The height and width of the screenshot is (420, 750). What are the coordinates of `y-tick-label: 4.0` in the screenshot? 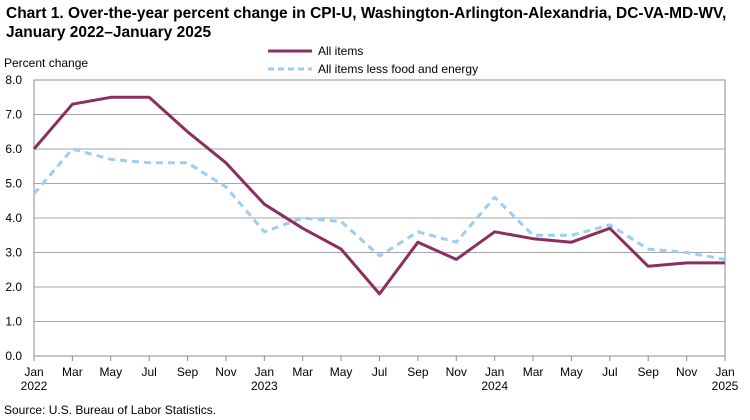 It's located at (13, 218).